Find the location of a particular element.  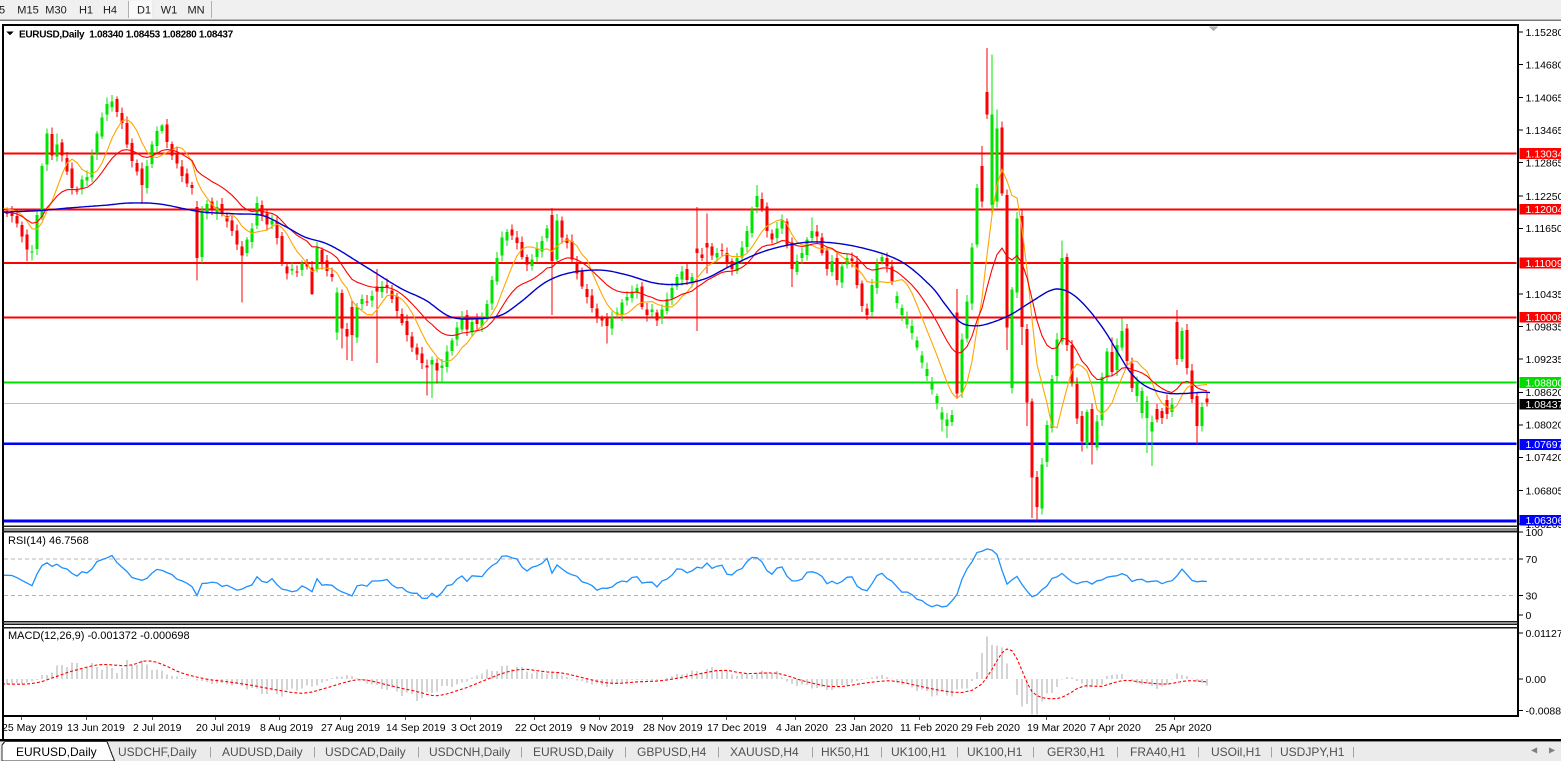

svg-text: 8 Aug 2019 is located at coordinates (286, 728).